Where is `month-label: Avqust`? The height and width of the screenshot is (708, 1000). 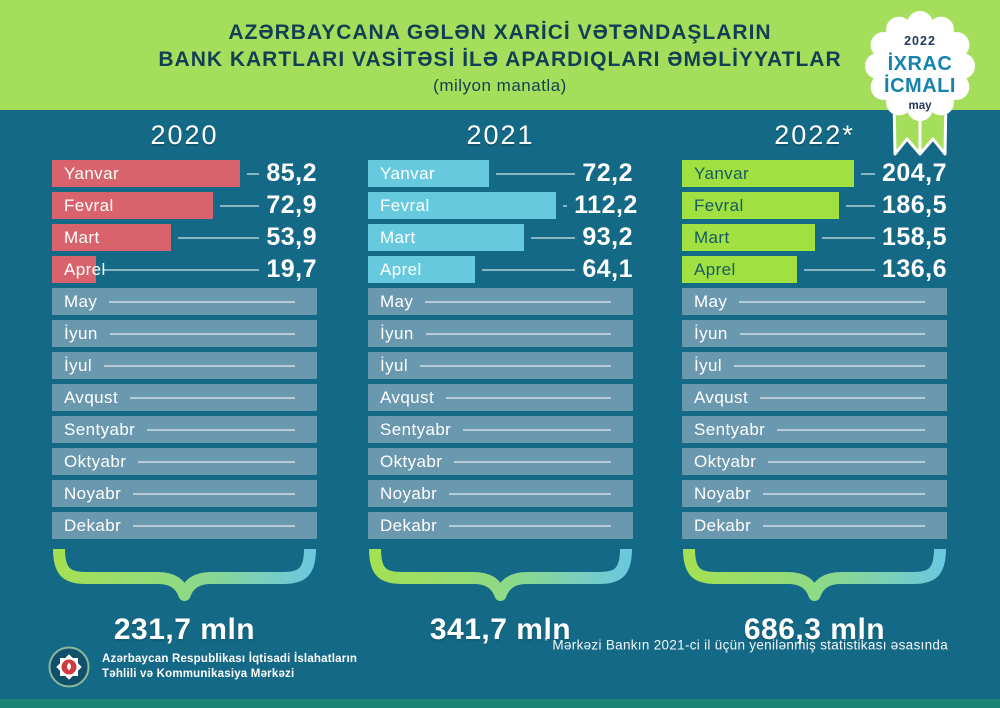 month-label: Avqust is located at coordinates (721, 397).